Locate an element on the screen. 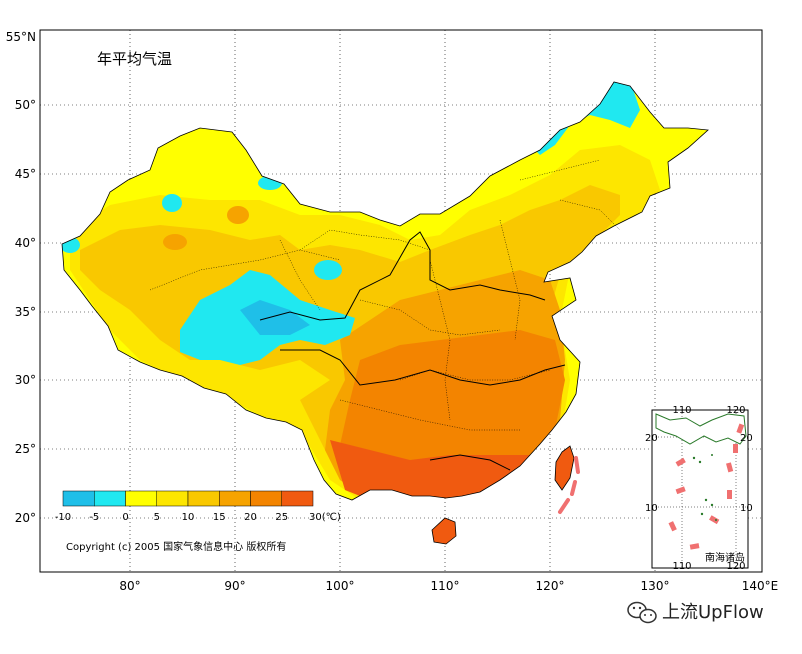  hainan-island is located at coordinates (444, 531).